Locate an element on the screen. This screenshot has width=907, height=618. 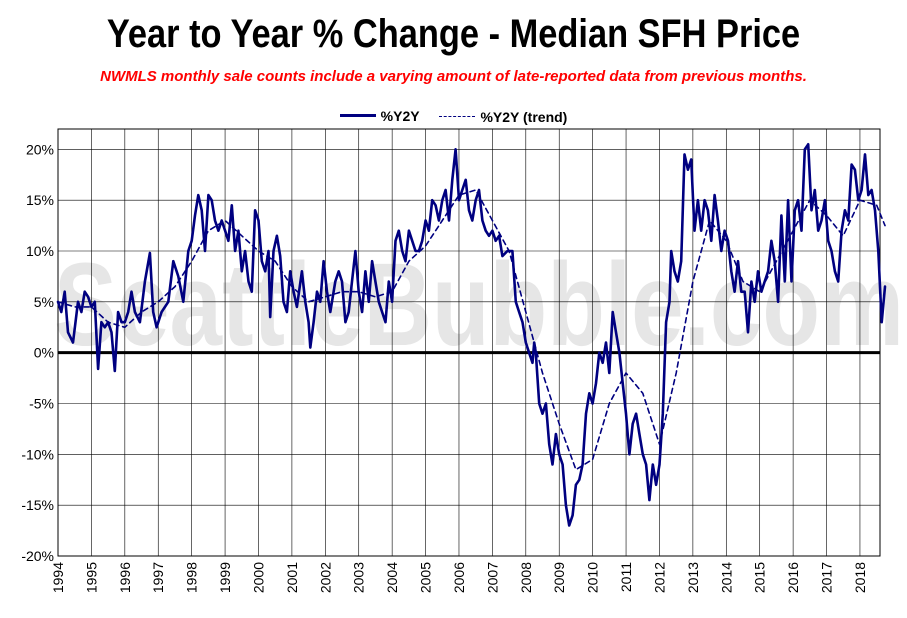
x-tick-label: 2007 is located at coordinates (492, 577).